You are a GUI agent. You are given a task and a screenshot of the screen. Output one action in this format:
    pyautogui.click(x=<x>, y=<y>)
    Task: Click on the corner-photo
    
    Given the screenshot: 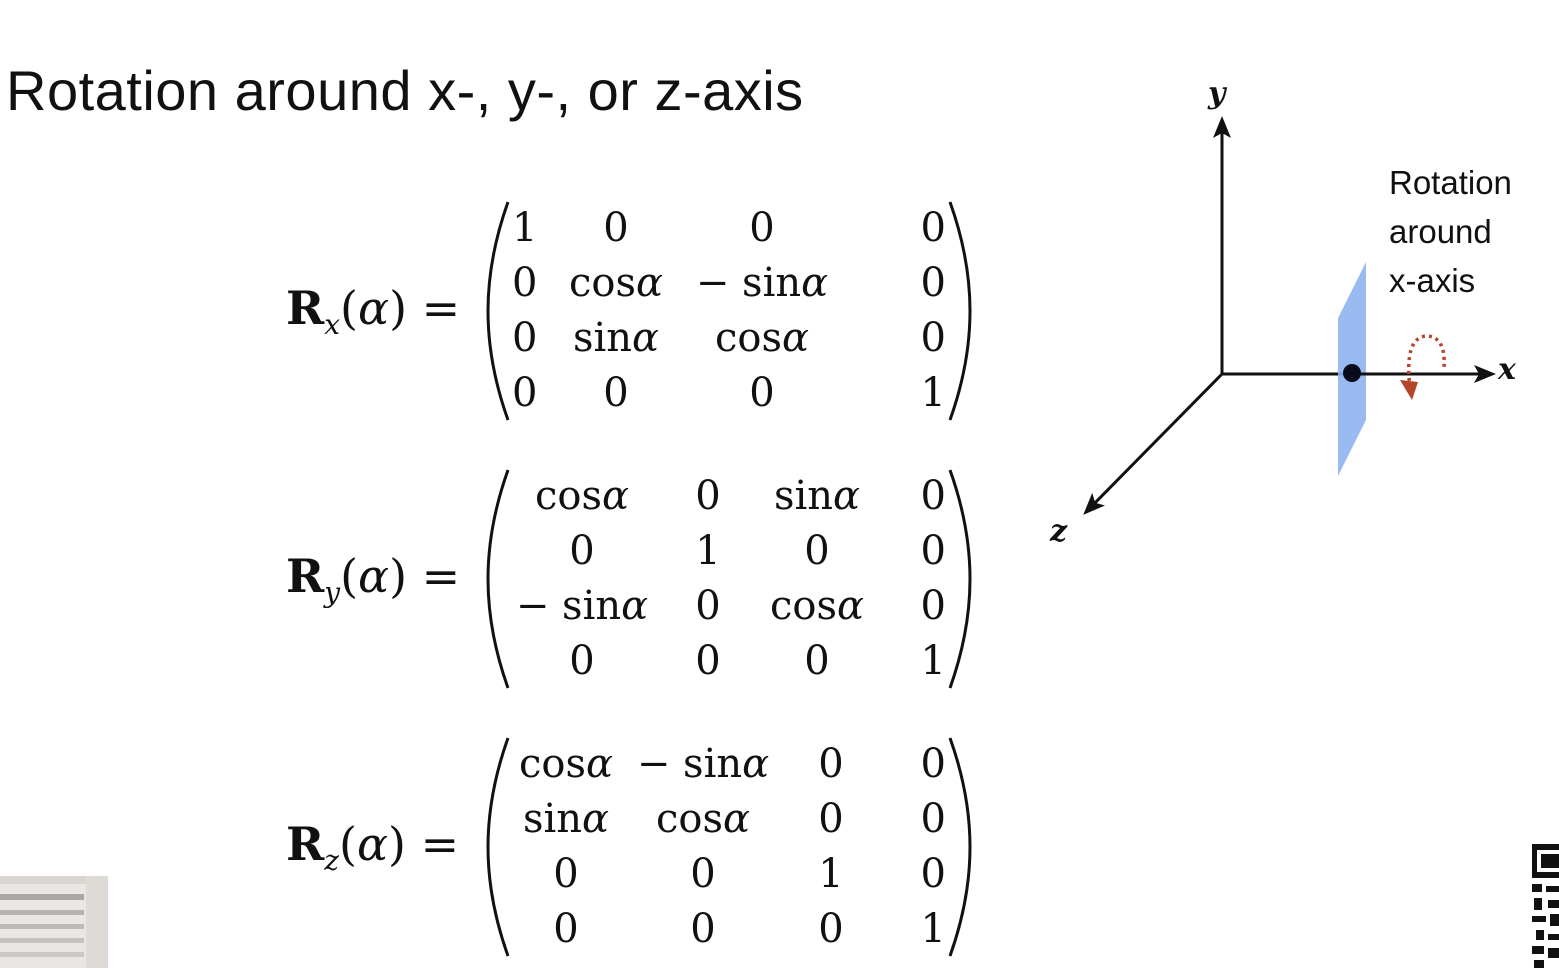 What is the action you would take?
    pyautogui.click(x=54, y=922)
    